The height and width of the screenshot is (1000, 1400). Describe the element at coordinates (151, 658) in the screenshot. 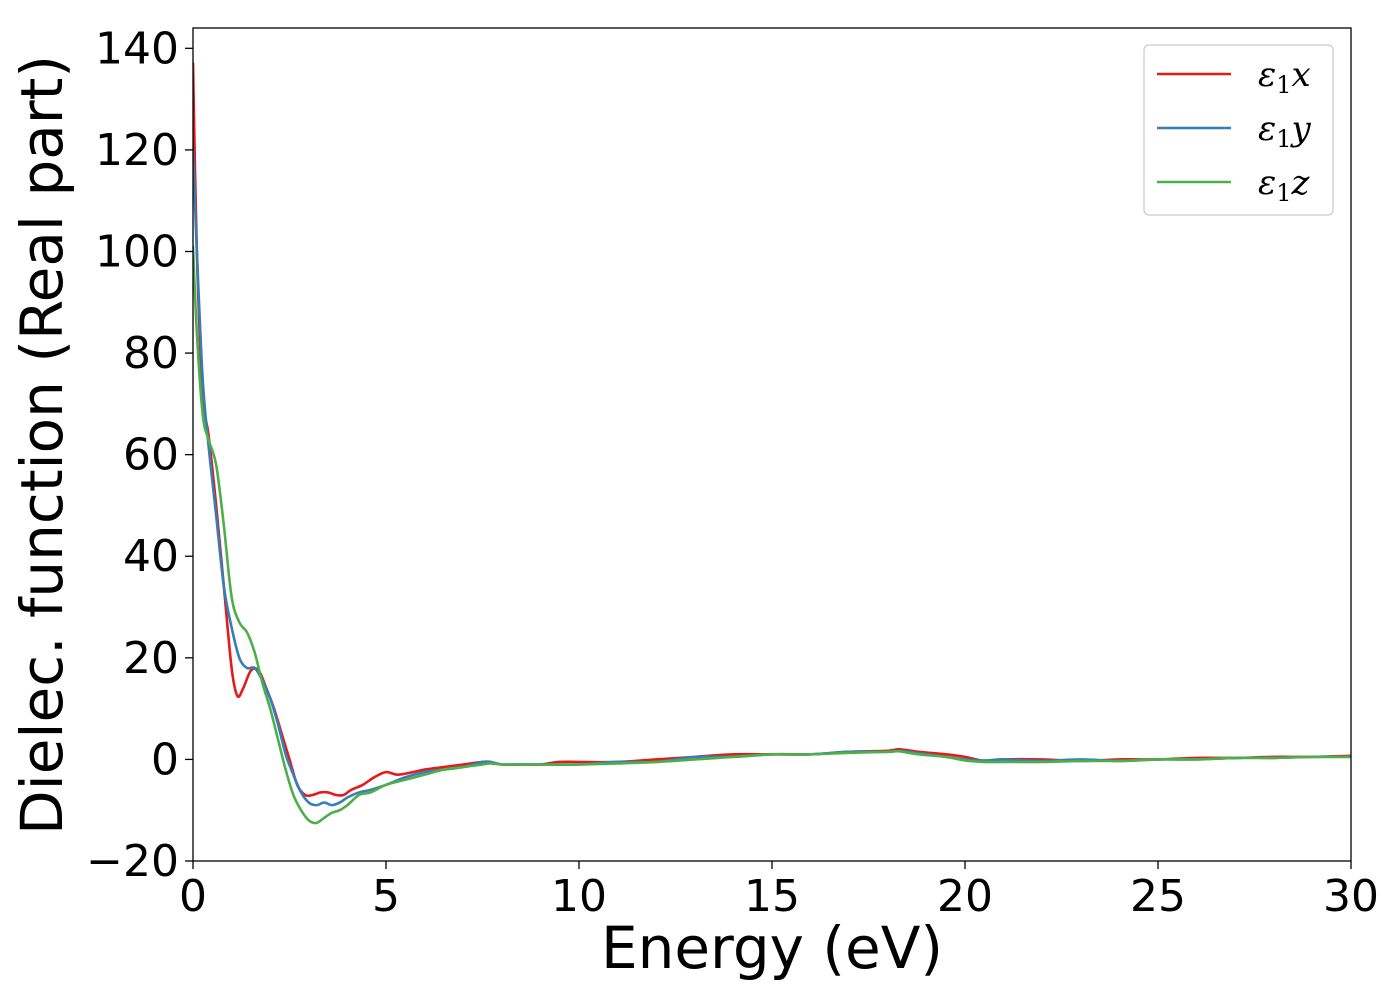

I see `y-tick-label: 20` at that location.